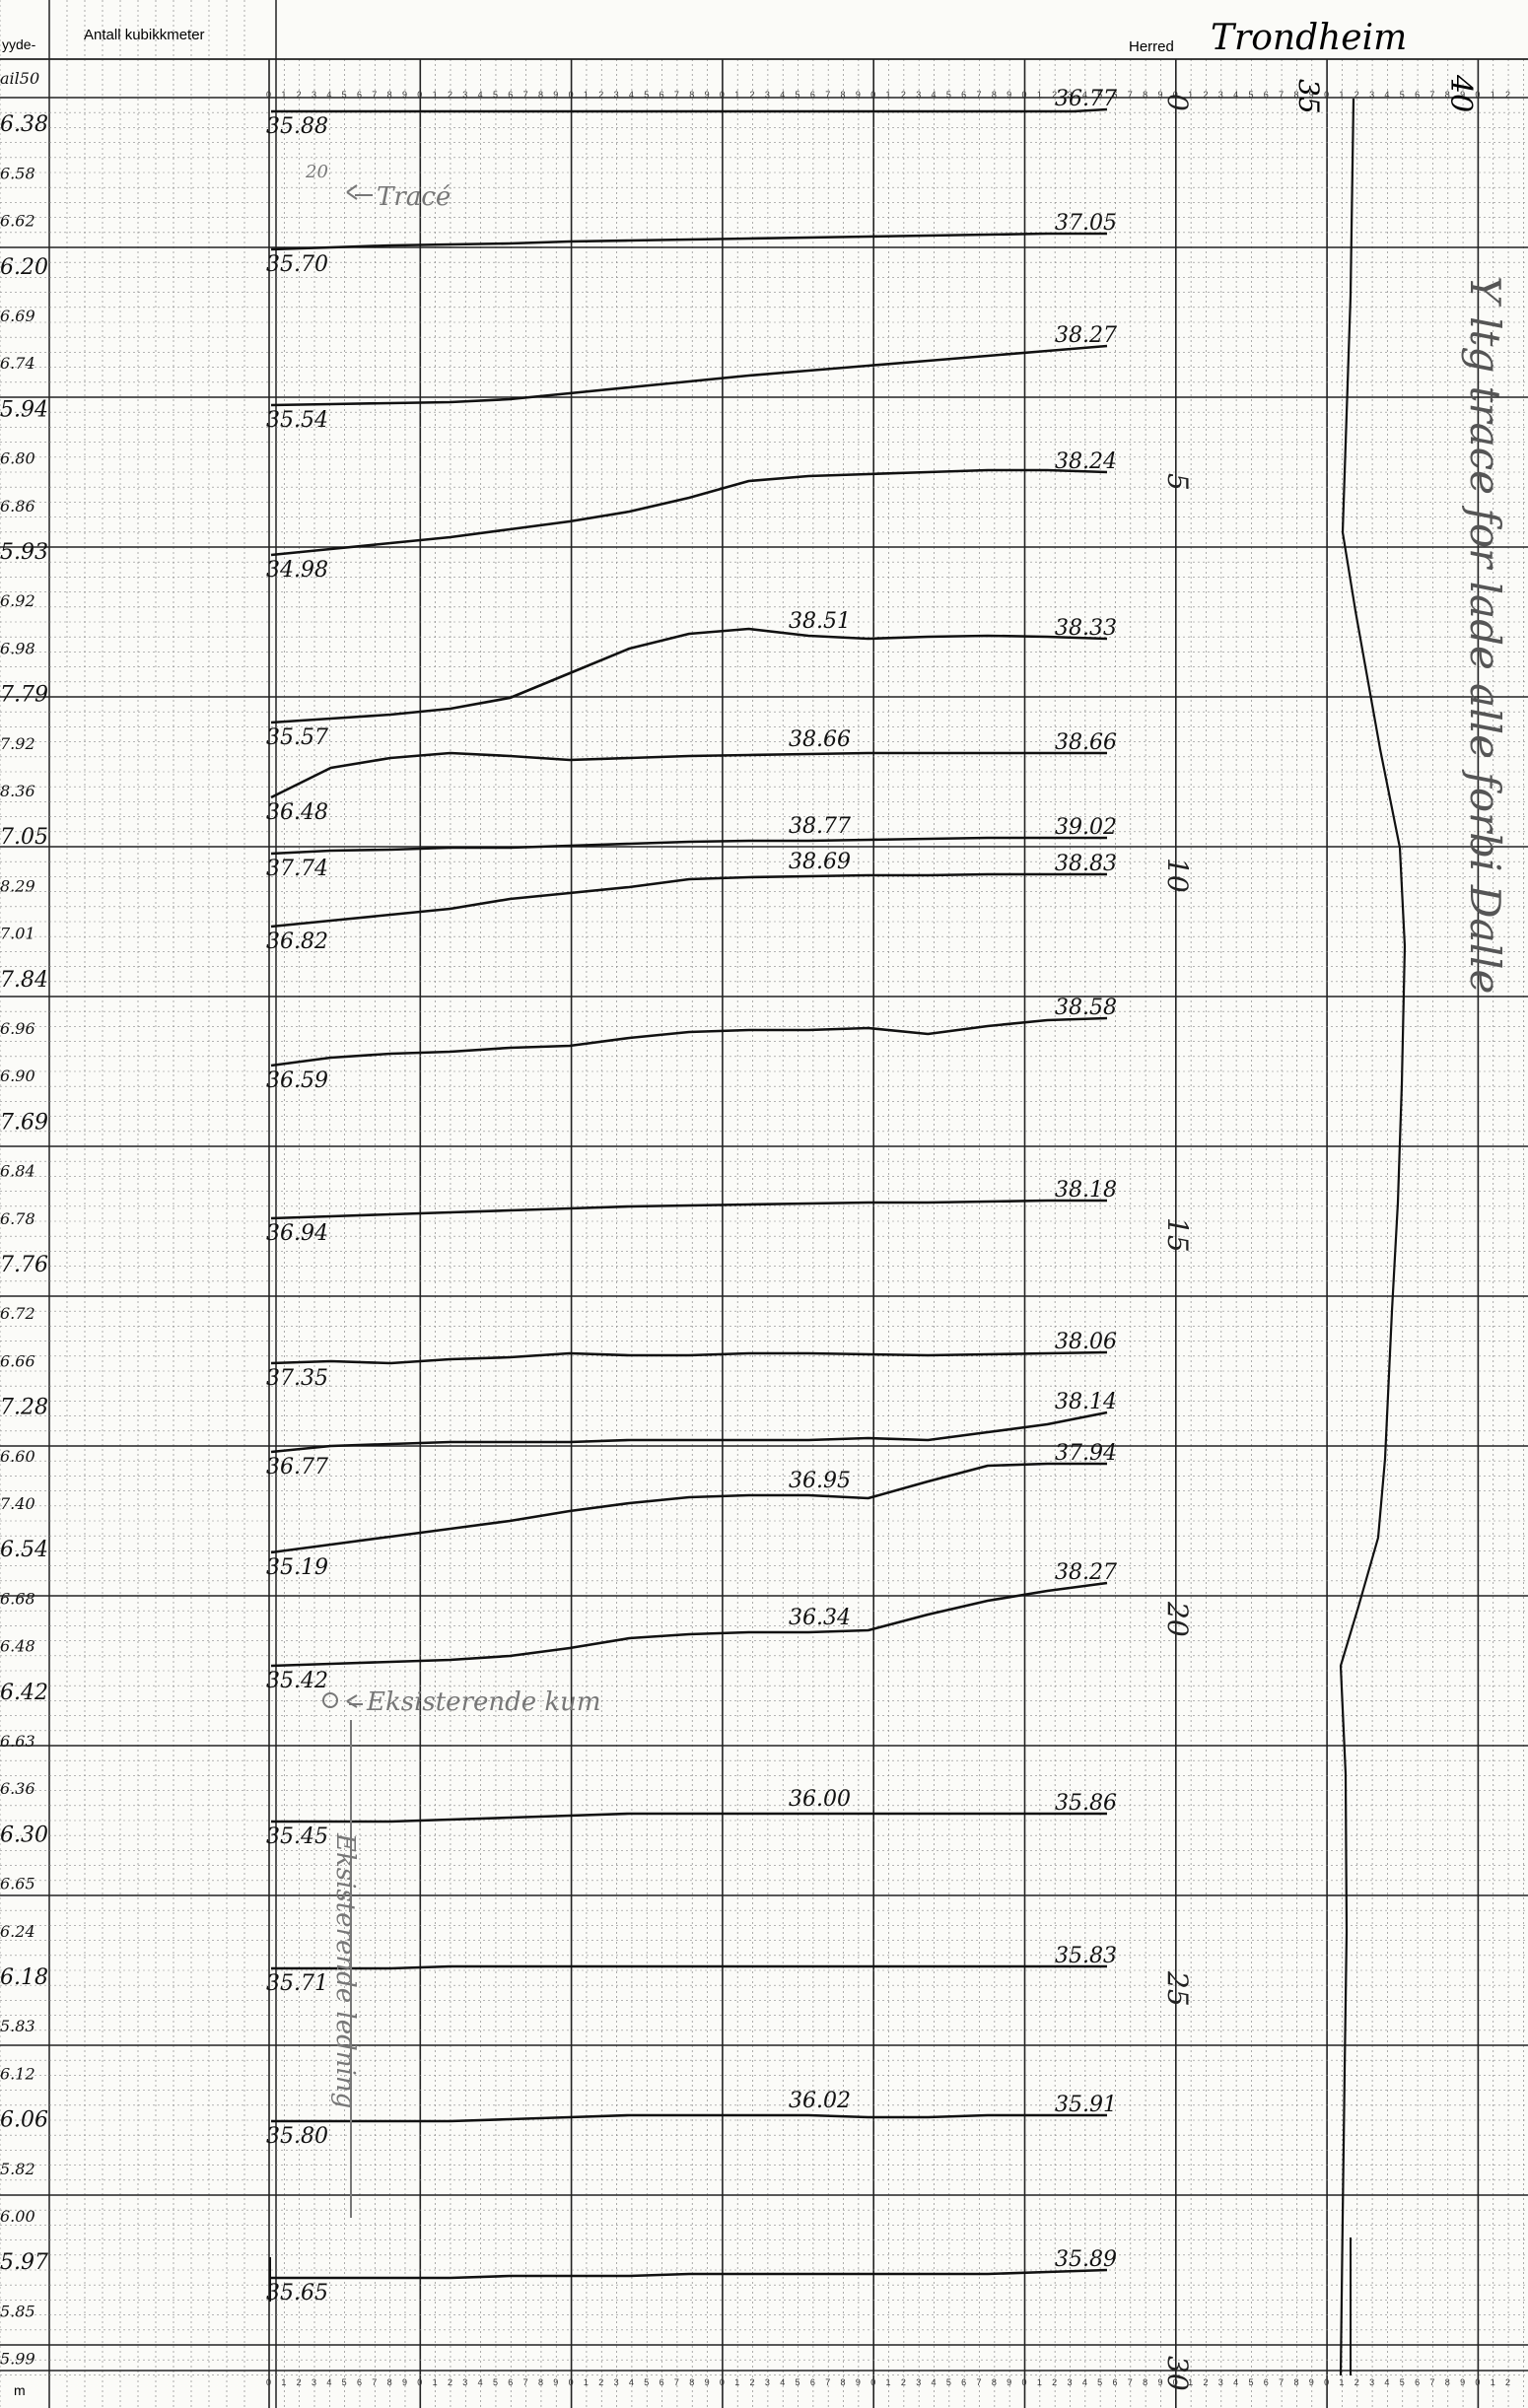 Image resolution: width=1528 pixels, height=2408 pixels. What do you see at coordinates (18, 1456) in the screenshot?
I see `left-column-value: 6.60` at bounding box center [18, 1456].